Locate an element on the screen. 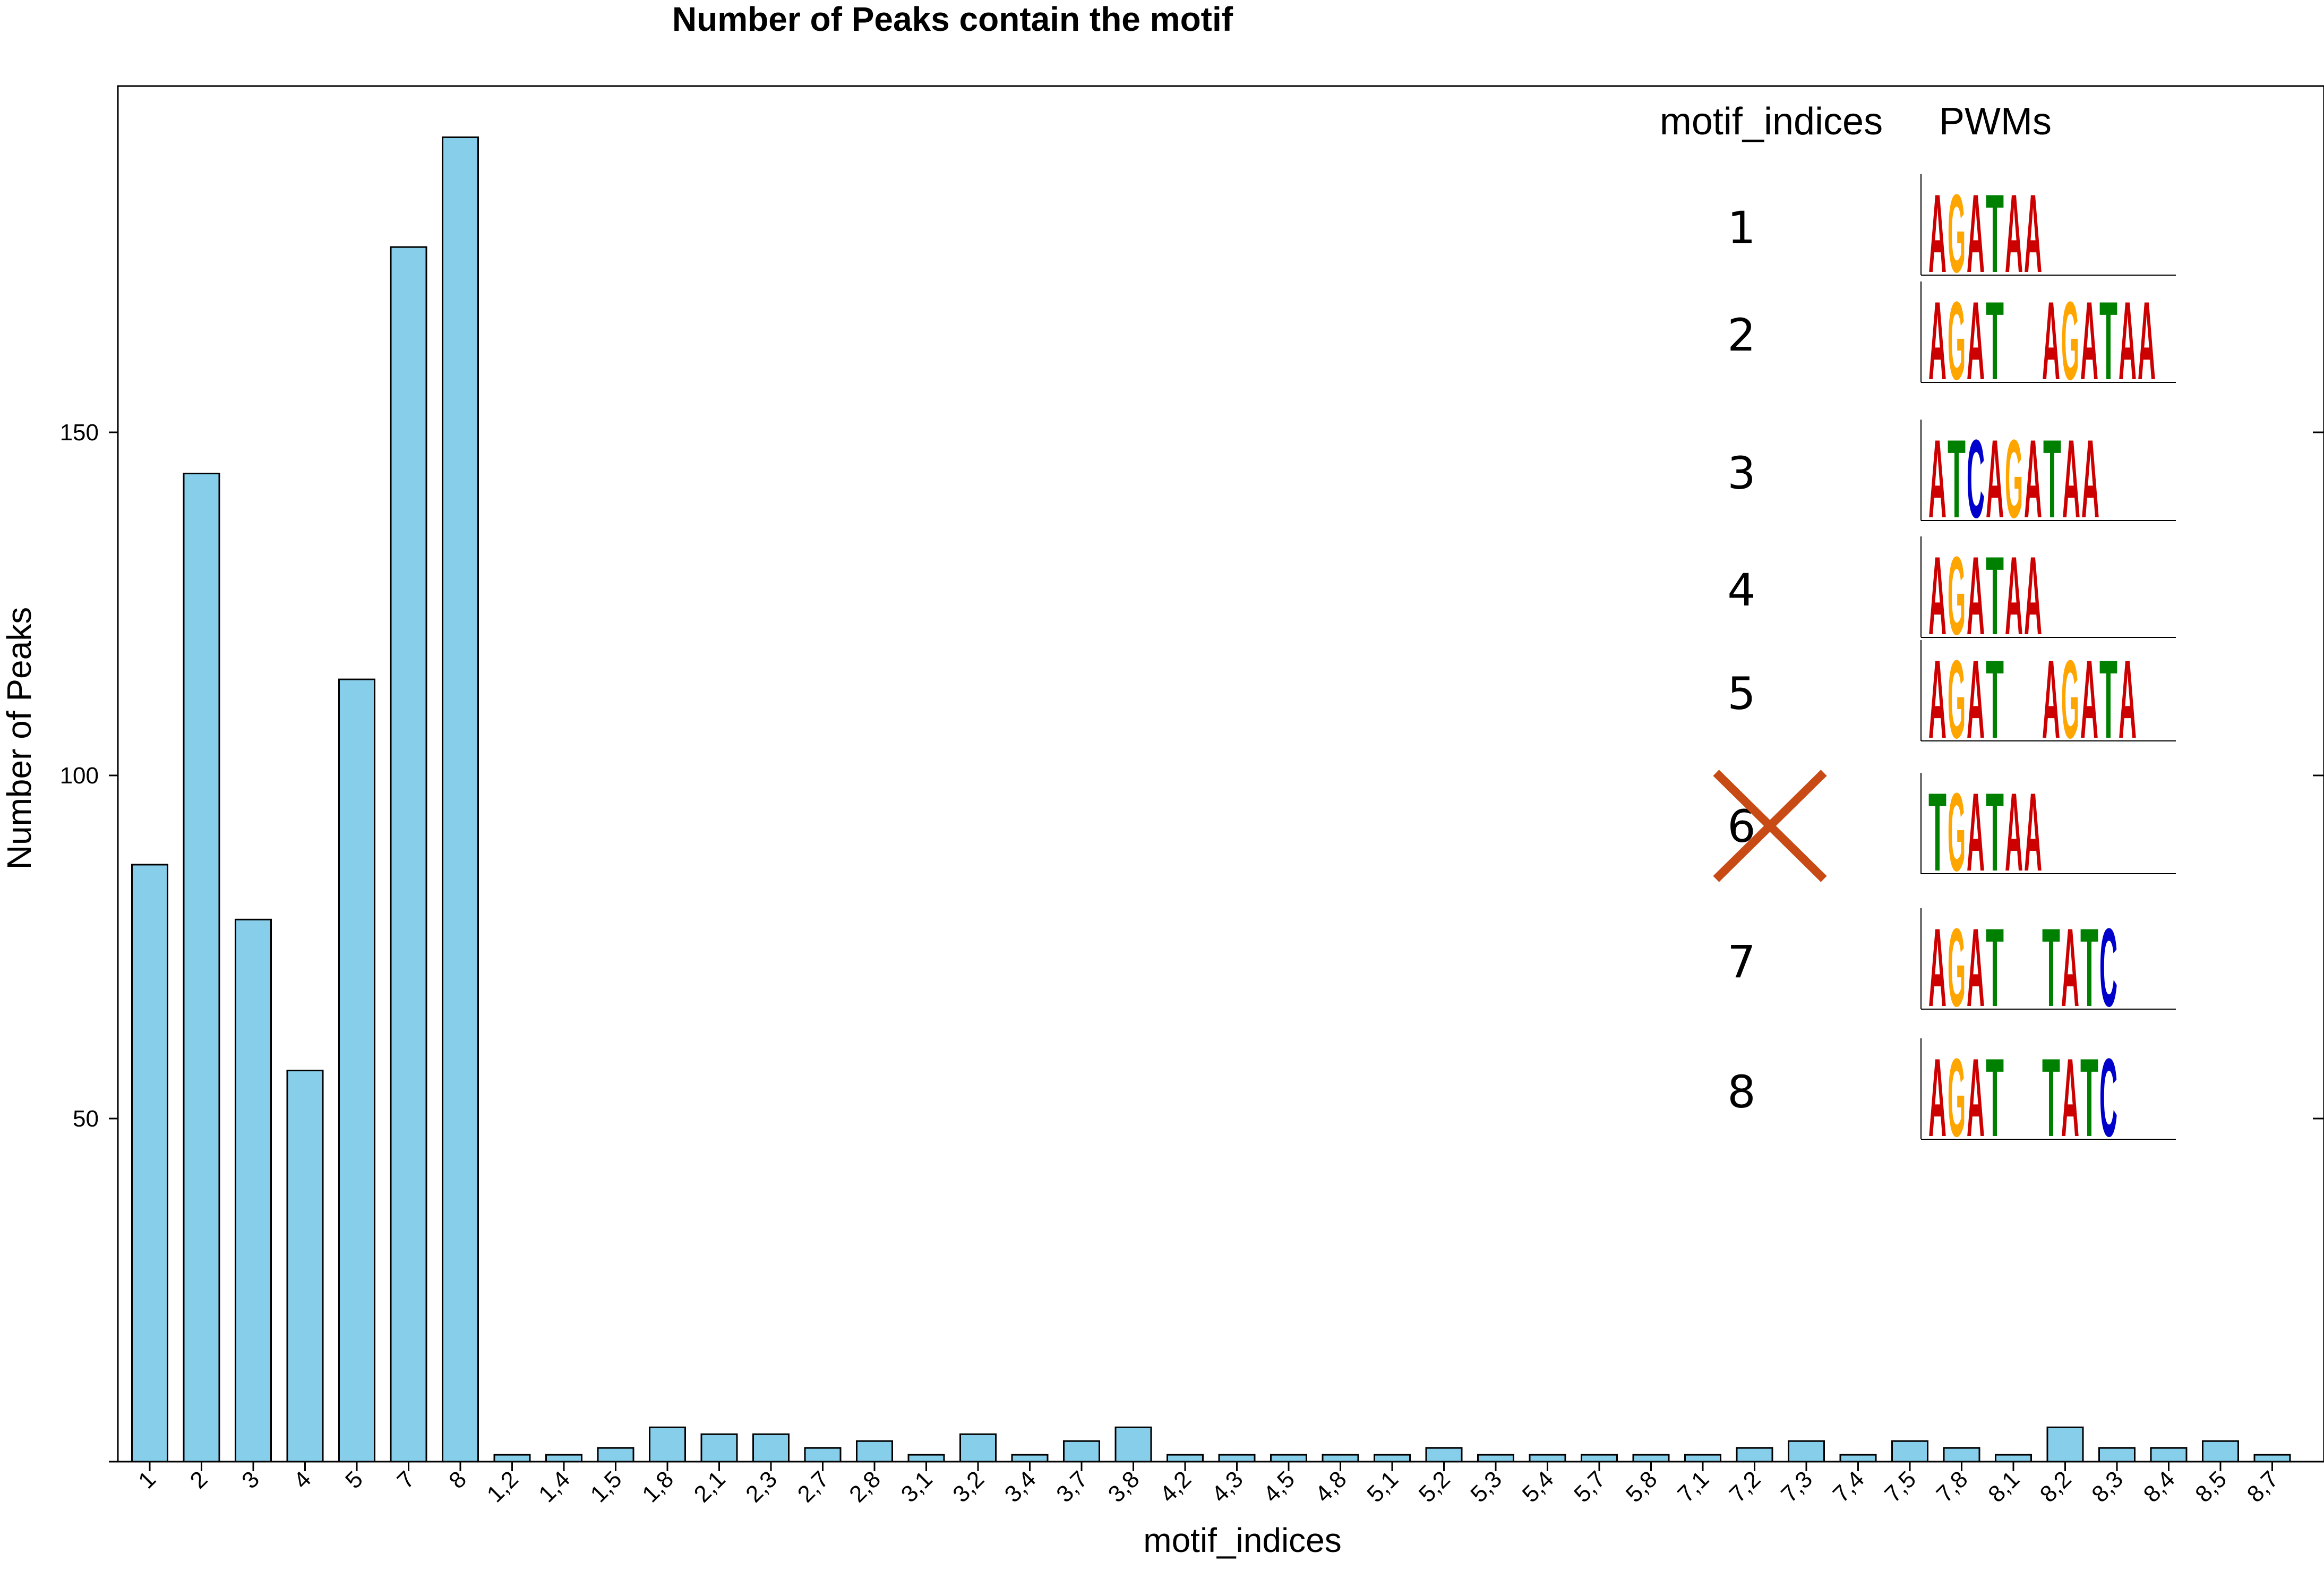 This screenshot has width=2324, height=1570. x-tick-label: 5,3 is located at coordinates (1486, 1486).